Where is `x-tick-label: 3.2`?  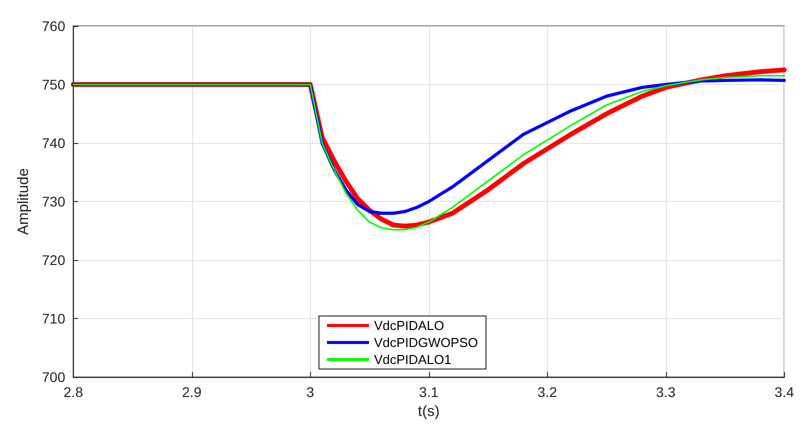
x-tick-label: 3.2 is located at coordinates (548, 392).